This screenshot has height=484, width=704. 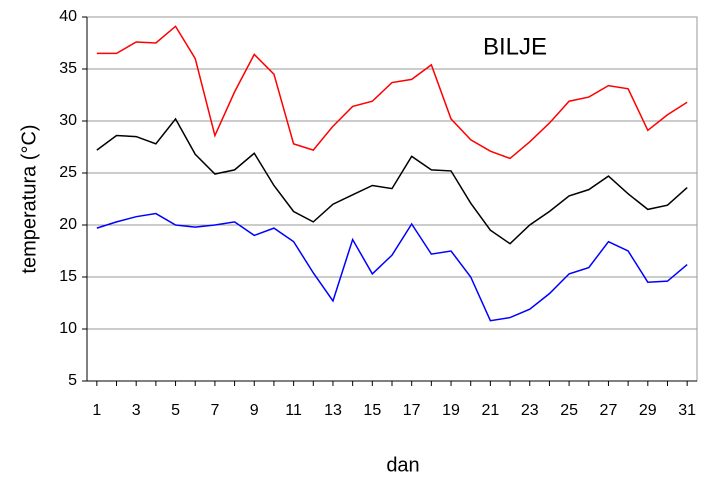 What do you see at coordinates (96, 410) in the screenshot?
I see `x-tick-label: 1` at bounding box center [96, 410].